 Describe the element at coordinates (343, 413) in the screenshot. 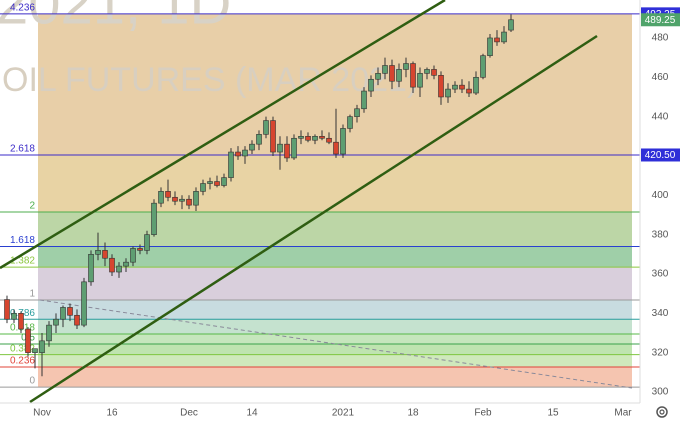

I see `x-tick-label: 2021` at that location.